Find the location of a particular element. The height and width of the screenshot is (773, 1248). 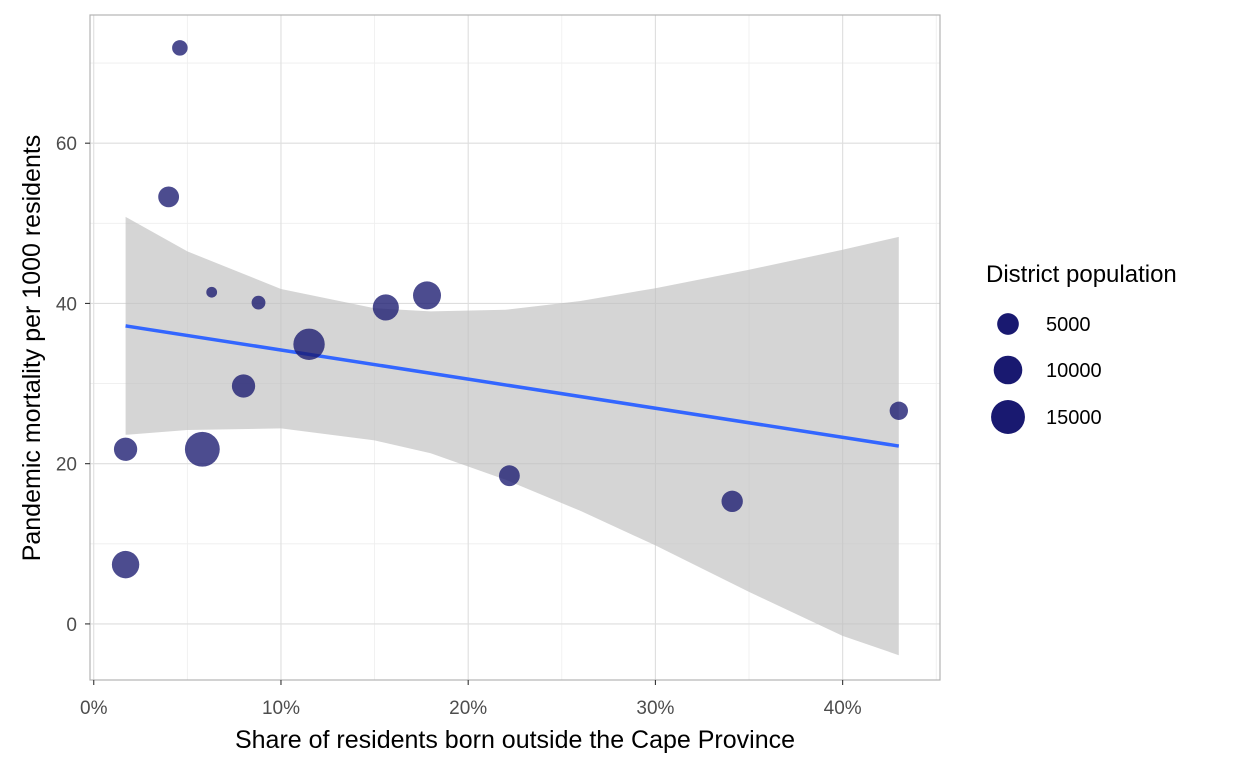

x-axis: 0% 10% 20% 30% 40% is located at coordinates (471, 699).